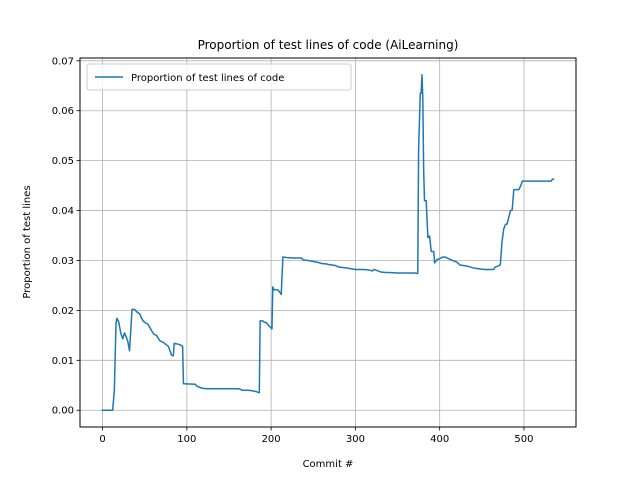 Image resolution: width=640 pixels, height=480 pixels. I want to click on y-tick-label-2: 0.02, so click(63, 311).